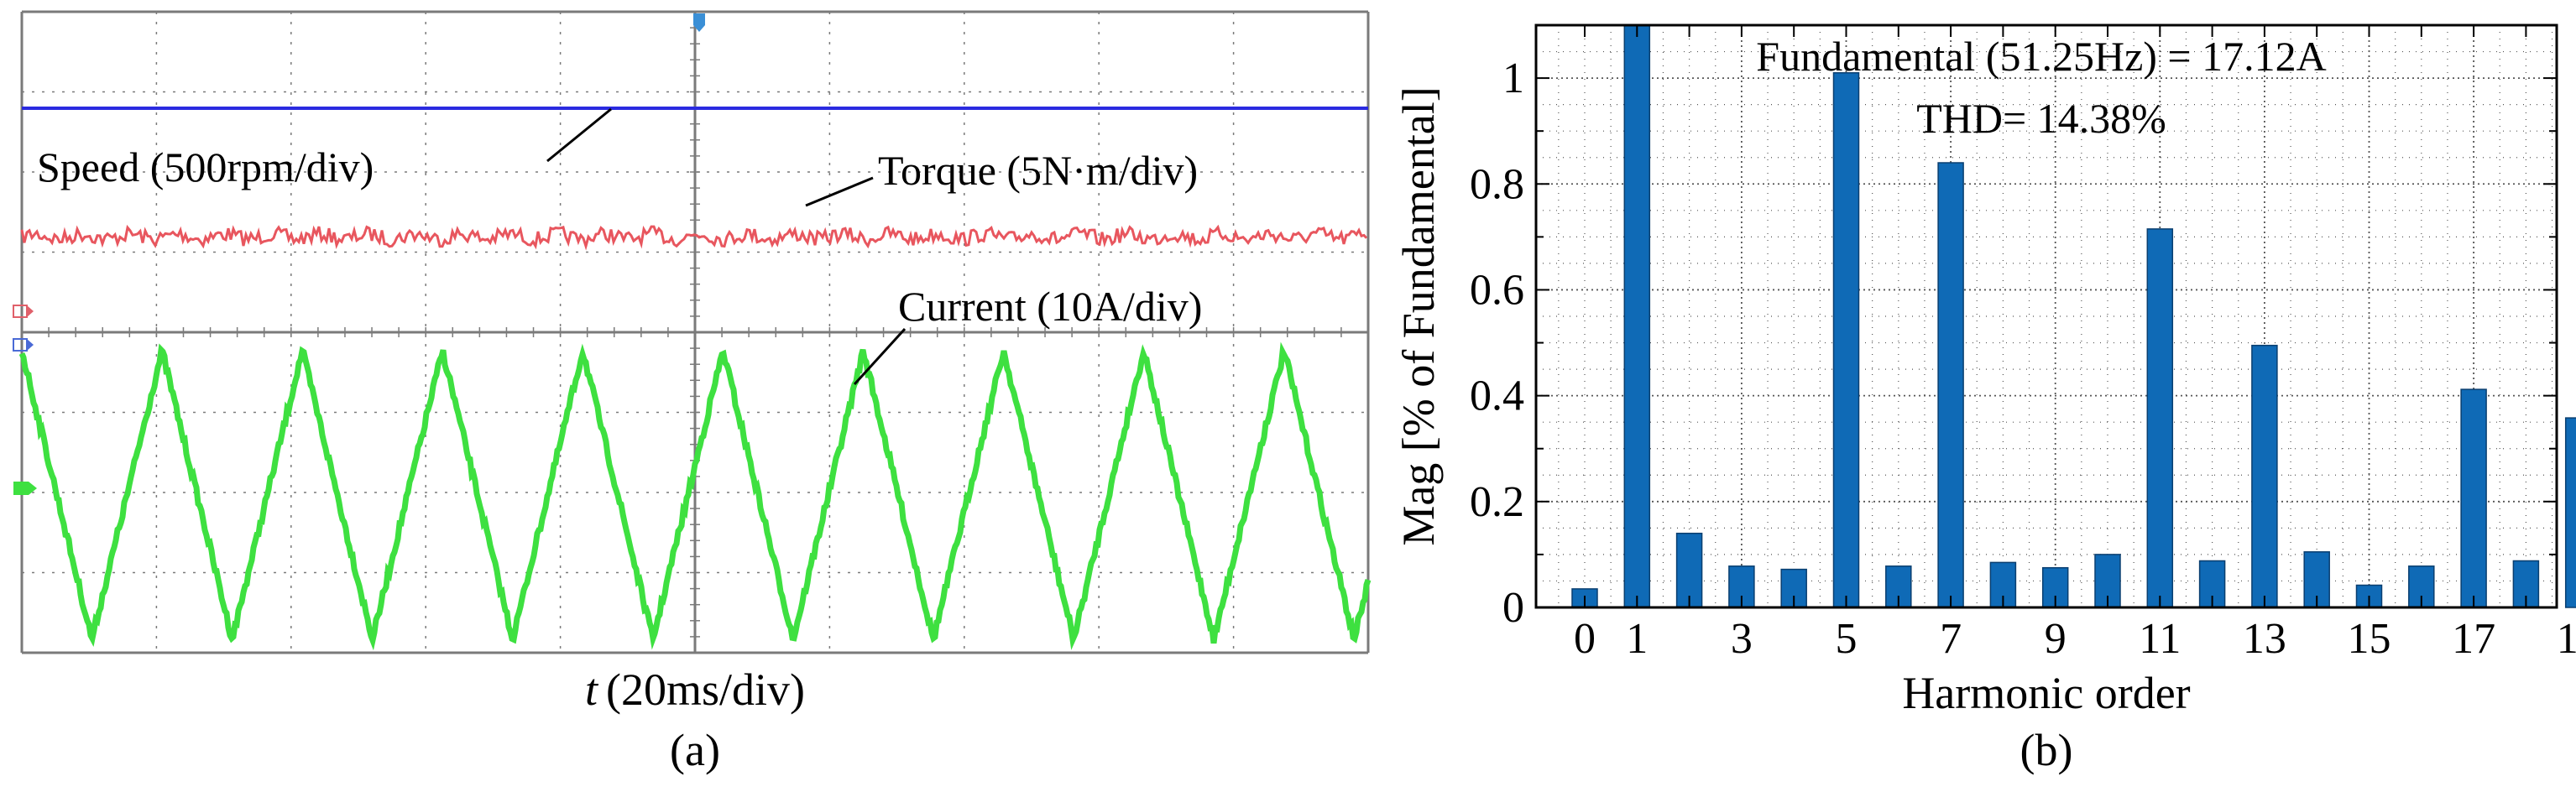 The height and width of the screenshot is (792, 2576). What do you see at coordinates (705, 689) in the screenshot?
I see `time-axis-scale: (20ms/div)` at bounding box center [705, 689].